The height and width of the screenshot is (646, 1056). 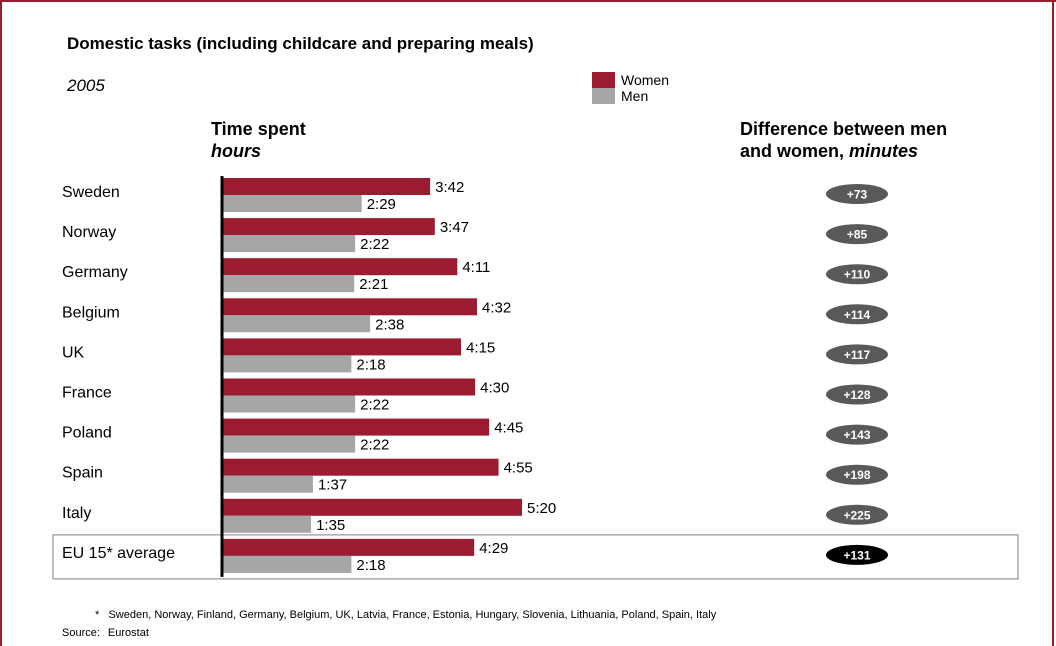 What do you see at coordinates (87, 393) in the screenshot?
I see `category-label-france: France` at bounding box center [87, 393].